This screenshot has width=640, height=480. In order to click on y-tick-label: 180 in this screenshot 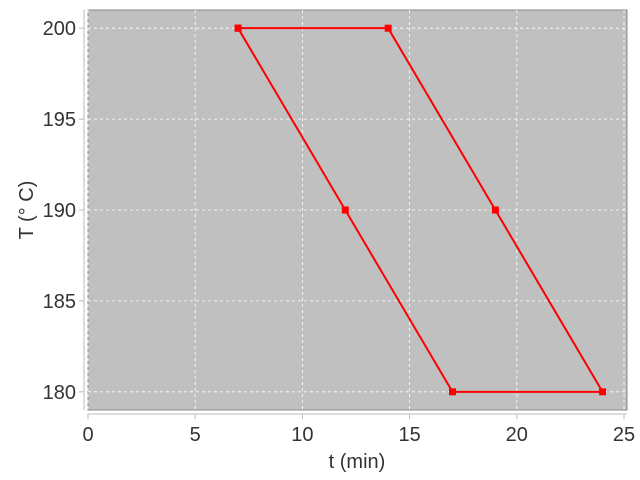, I will do `click(59, 393)`.